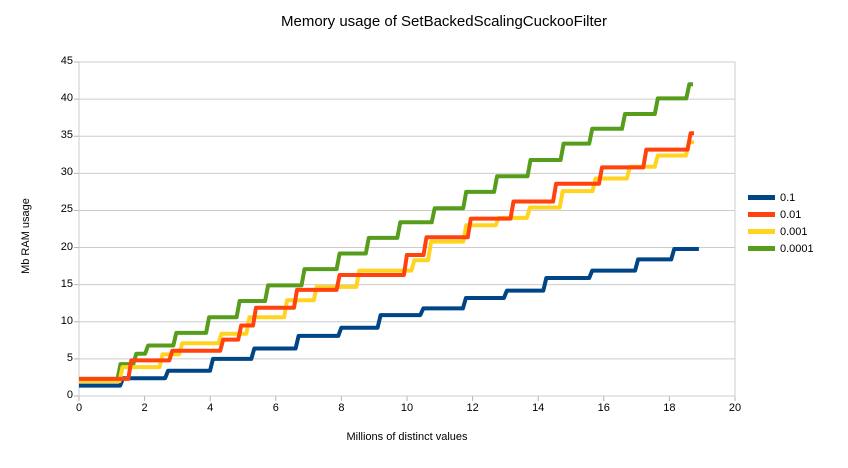 The height and width of the screenshot is (468, 848). I want to click on x-axis-title: Millions of distinct values, so click(407, 437).